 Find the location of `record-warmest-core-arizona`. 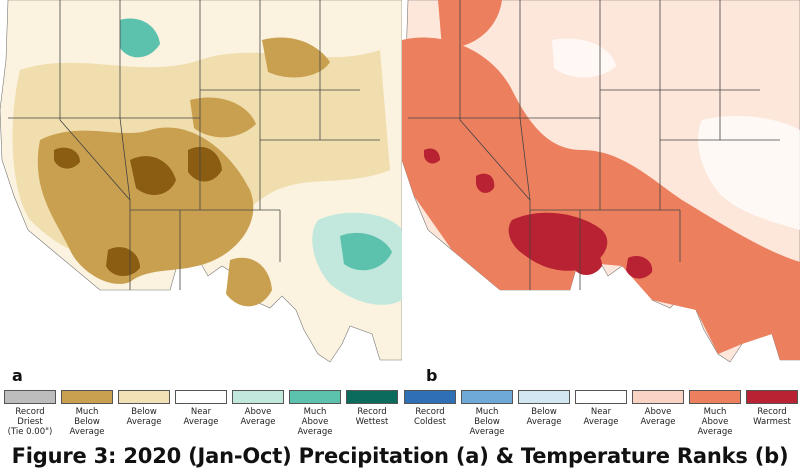

record-warmest-core-arizona is located at coordinates (587, 261).